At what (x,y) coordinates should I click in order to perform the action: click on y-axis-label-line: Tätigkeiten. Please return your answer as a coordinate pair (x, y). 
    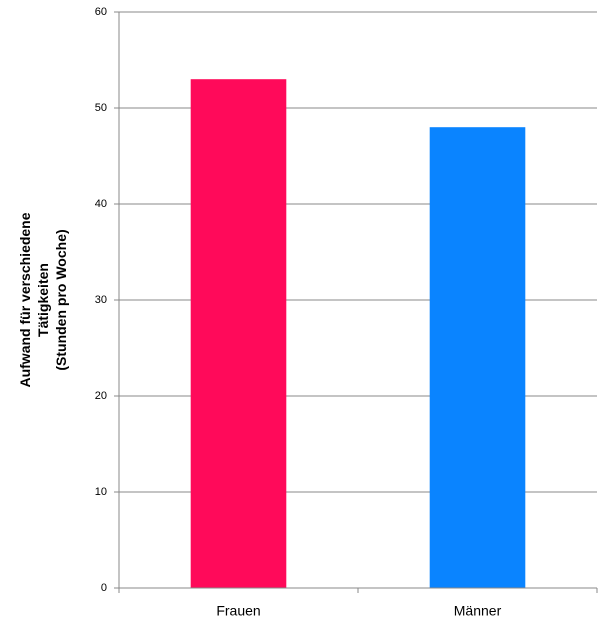
    Looking at the image, I should click on (43, 300).